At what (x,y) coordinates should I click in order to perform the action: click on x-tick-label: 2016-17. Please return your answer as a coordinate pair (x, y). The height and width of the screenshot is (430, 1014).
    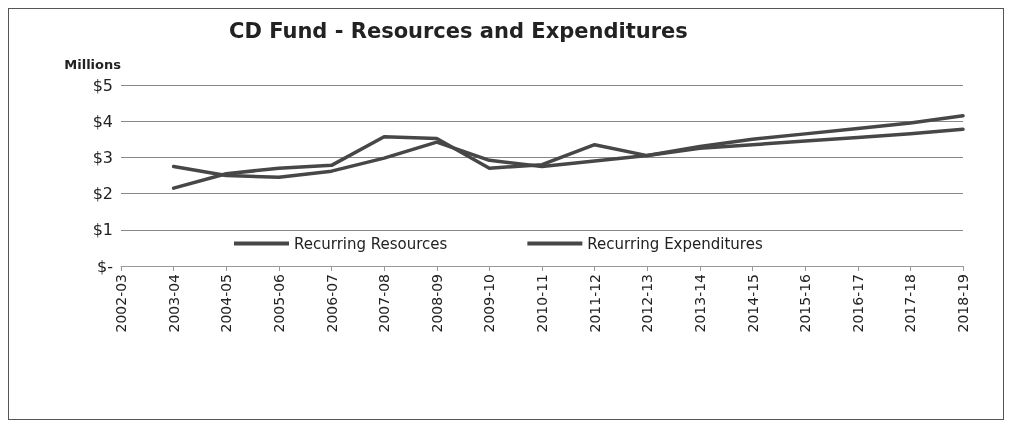
    Looking at the image, I should click on (857, 303).